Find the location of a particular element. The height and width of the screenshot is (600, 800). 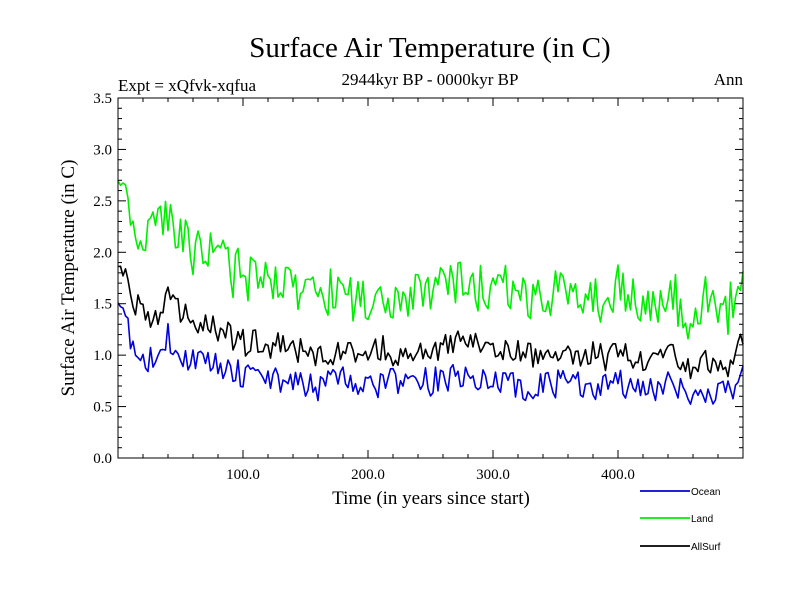

expt-label: Expt = xQfvk-xqfua is located at coordinates (187, 85).